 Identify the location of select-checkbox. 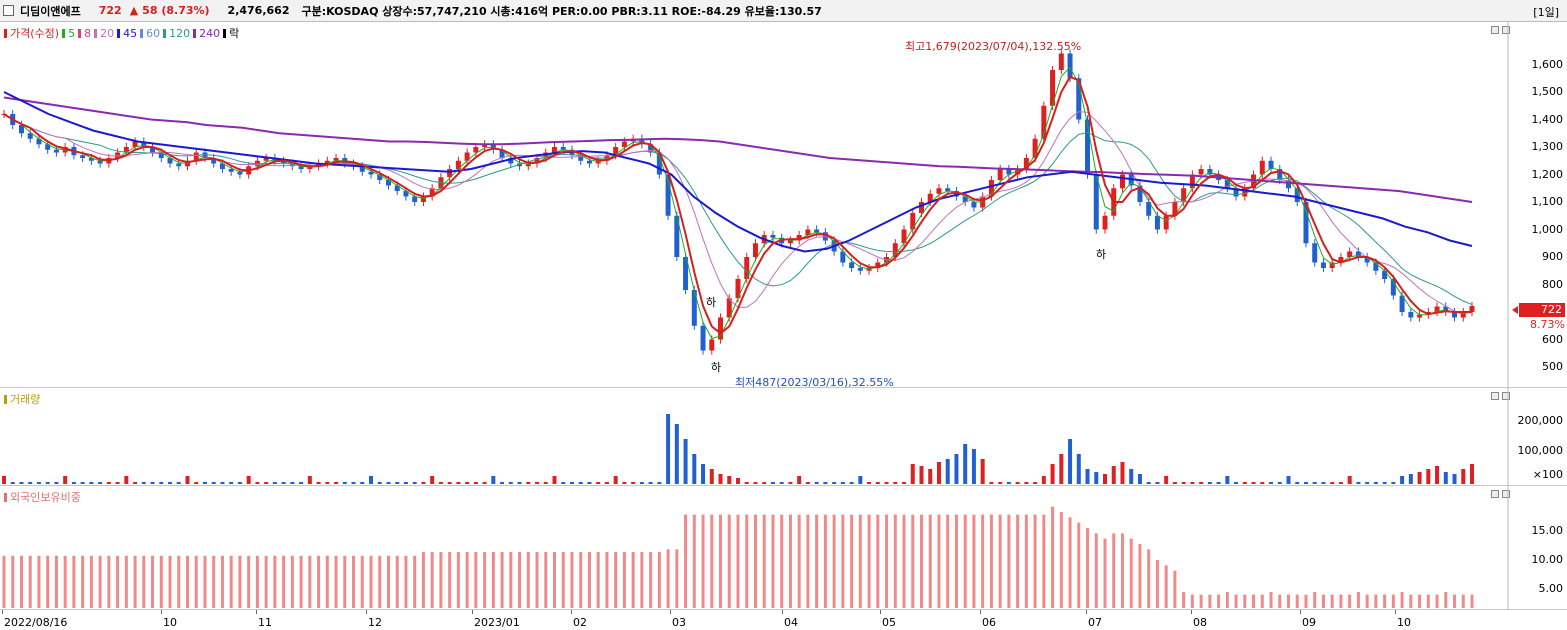
(8, 10).